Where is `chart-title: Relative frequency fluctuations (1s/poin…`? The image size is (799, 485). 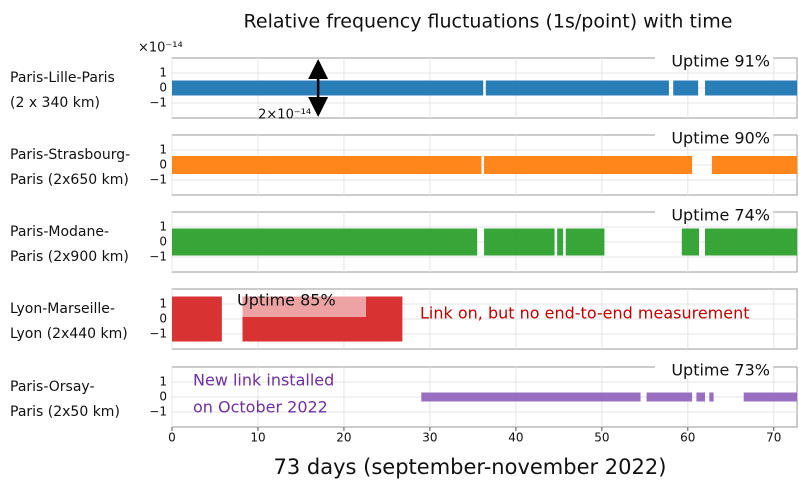
chart-title: Relative frequency fluctuations (1s/poin… is located at coordinates (488, 22).